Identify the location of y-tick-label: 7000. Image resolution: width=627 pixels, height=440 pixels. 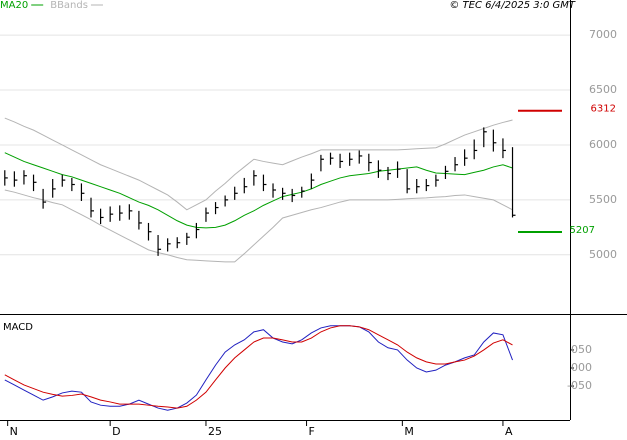
(603, 34).